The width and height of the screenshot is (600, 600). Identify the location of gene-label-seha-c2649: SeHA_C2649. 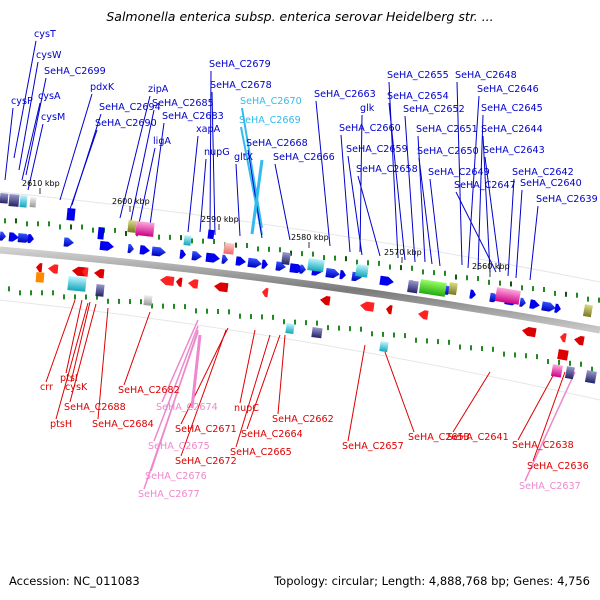
(459, 172).